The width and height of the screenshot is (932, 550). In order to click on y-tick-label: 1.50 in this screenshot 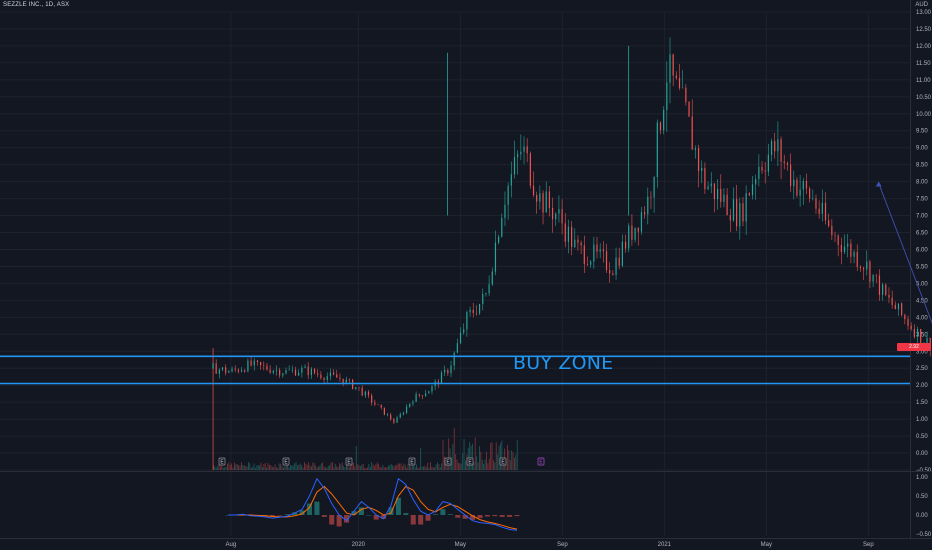, I will do `click(922, 403)`.